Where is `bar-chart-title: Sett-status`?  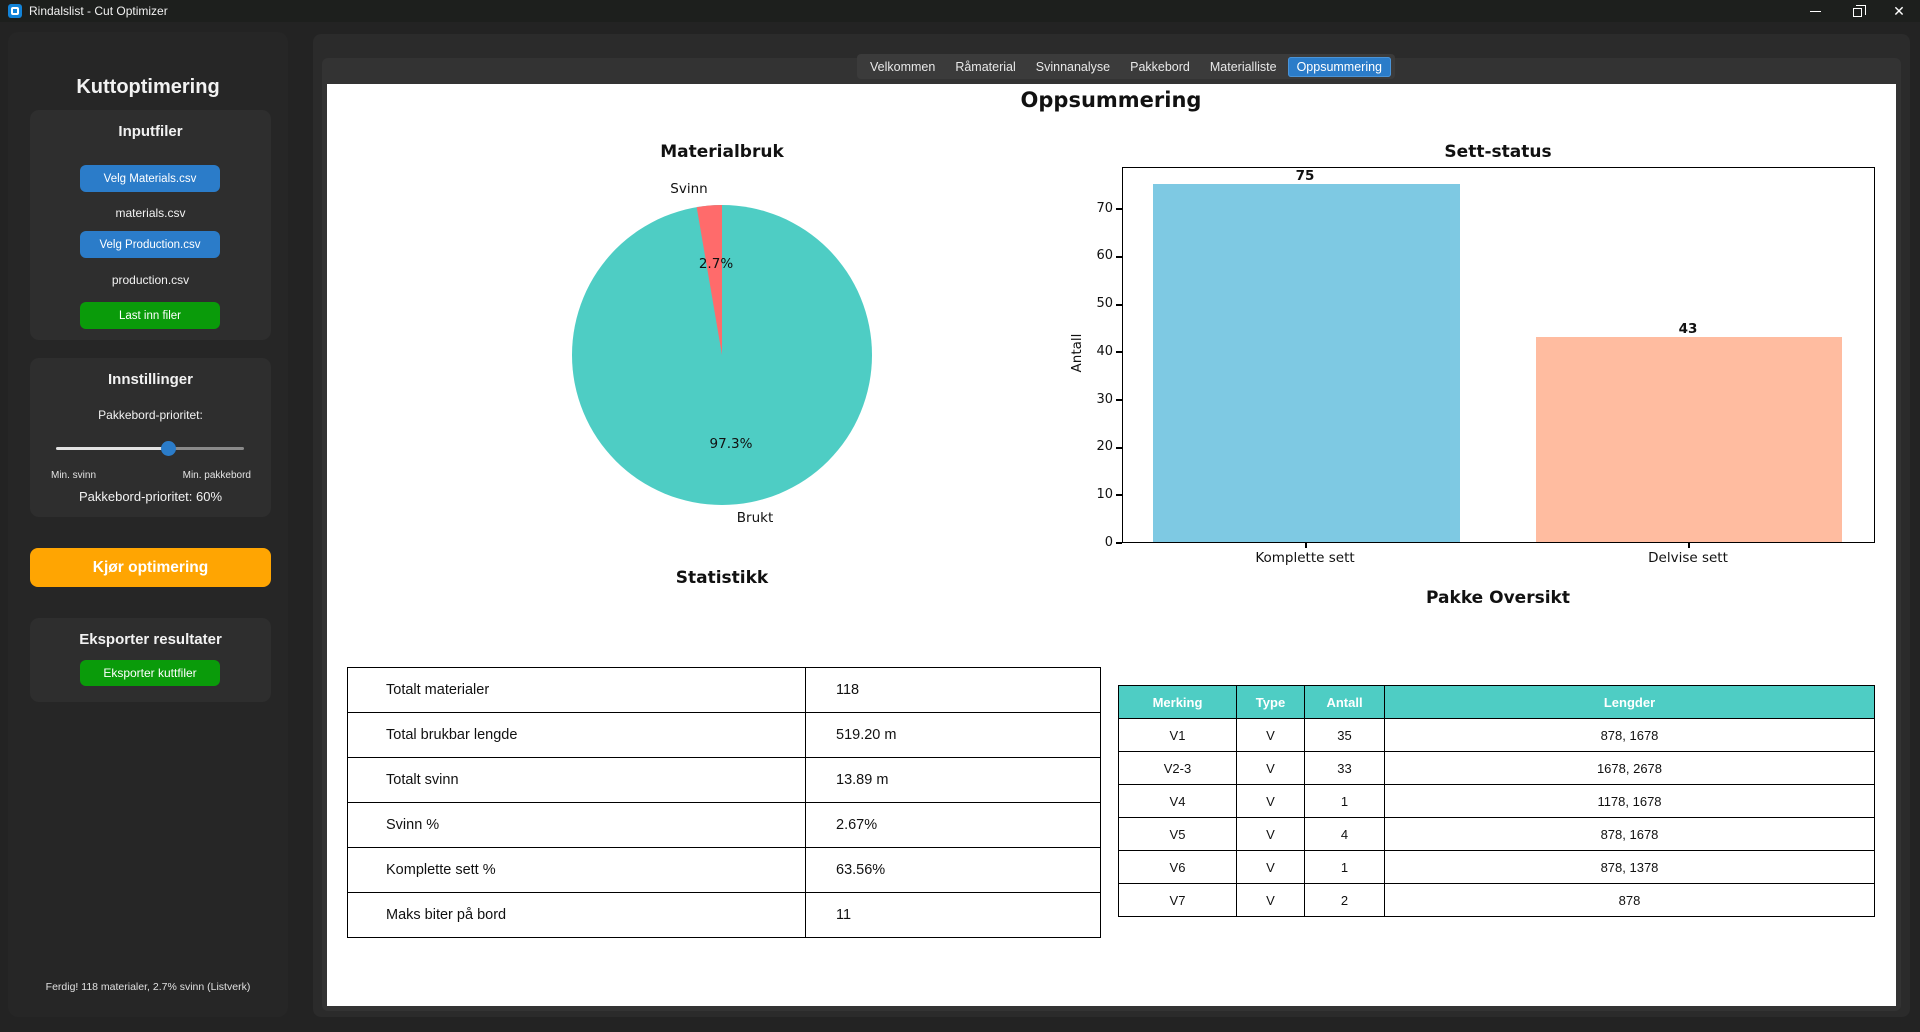 bar-chart-title: Sett-status is located at coordinates (1498, 152).